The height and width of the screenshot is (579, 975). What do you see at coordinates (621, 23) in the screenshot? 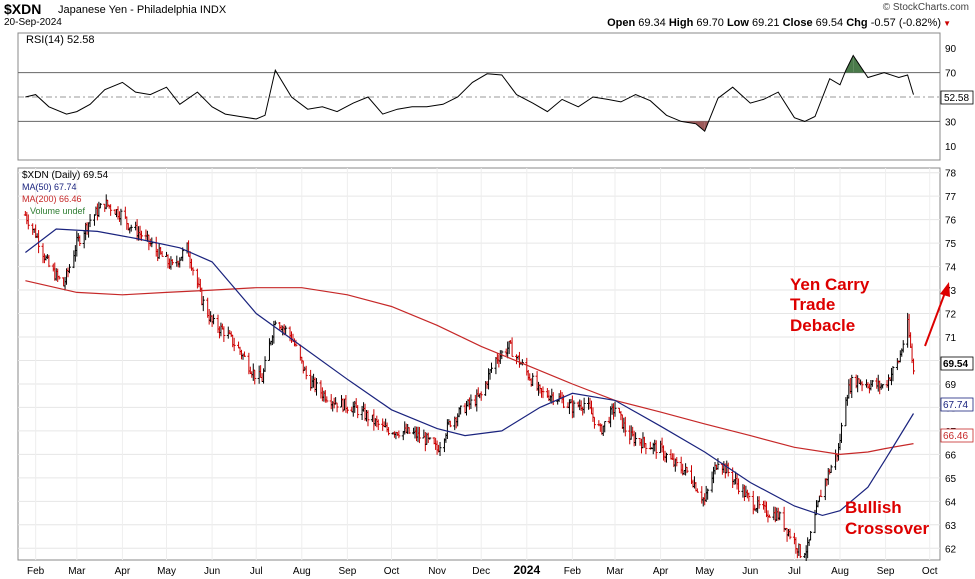
I see `open-label: Open` at bounding box center [621, 23].